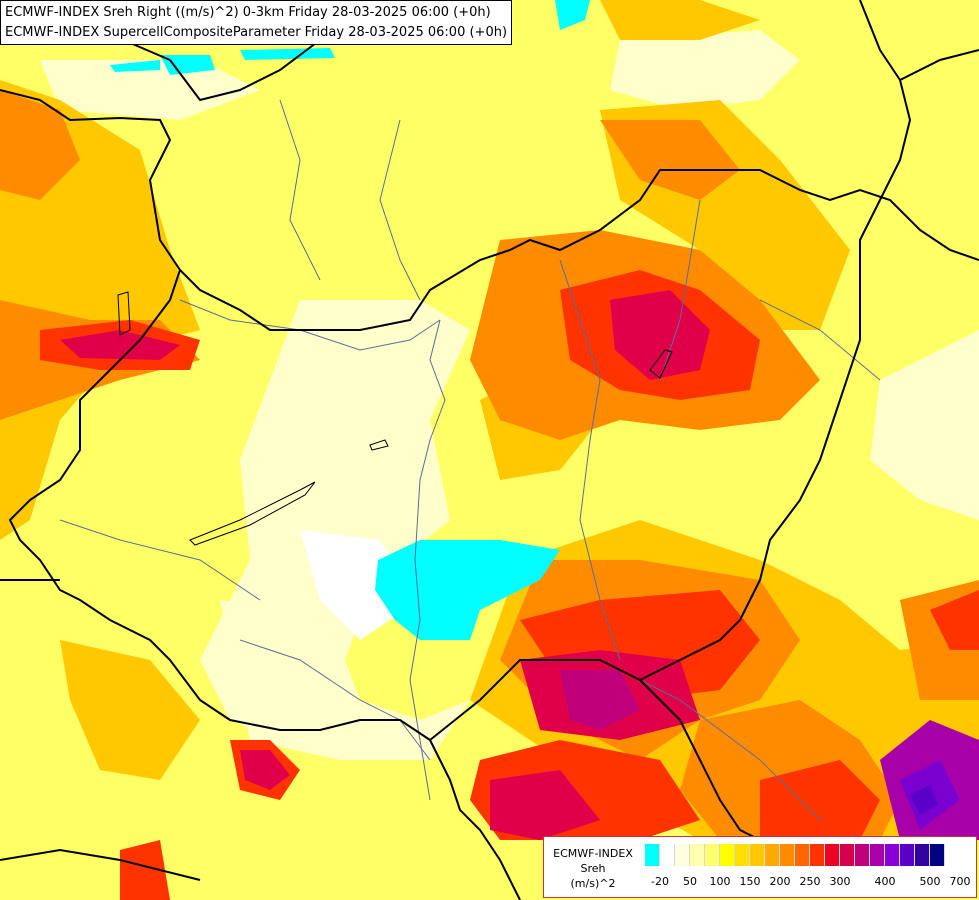  Describe the element at coordinates (960, 881) in the screenshot. I see `legend-tick-label: 700` at that location.